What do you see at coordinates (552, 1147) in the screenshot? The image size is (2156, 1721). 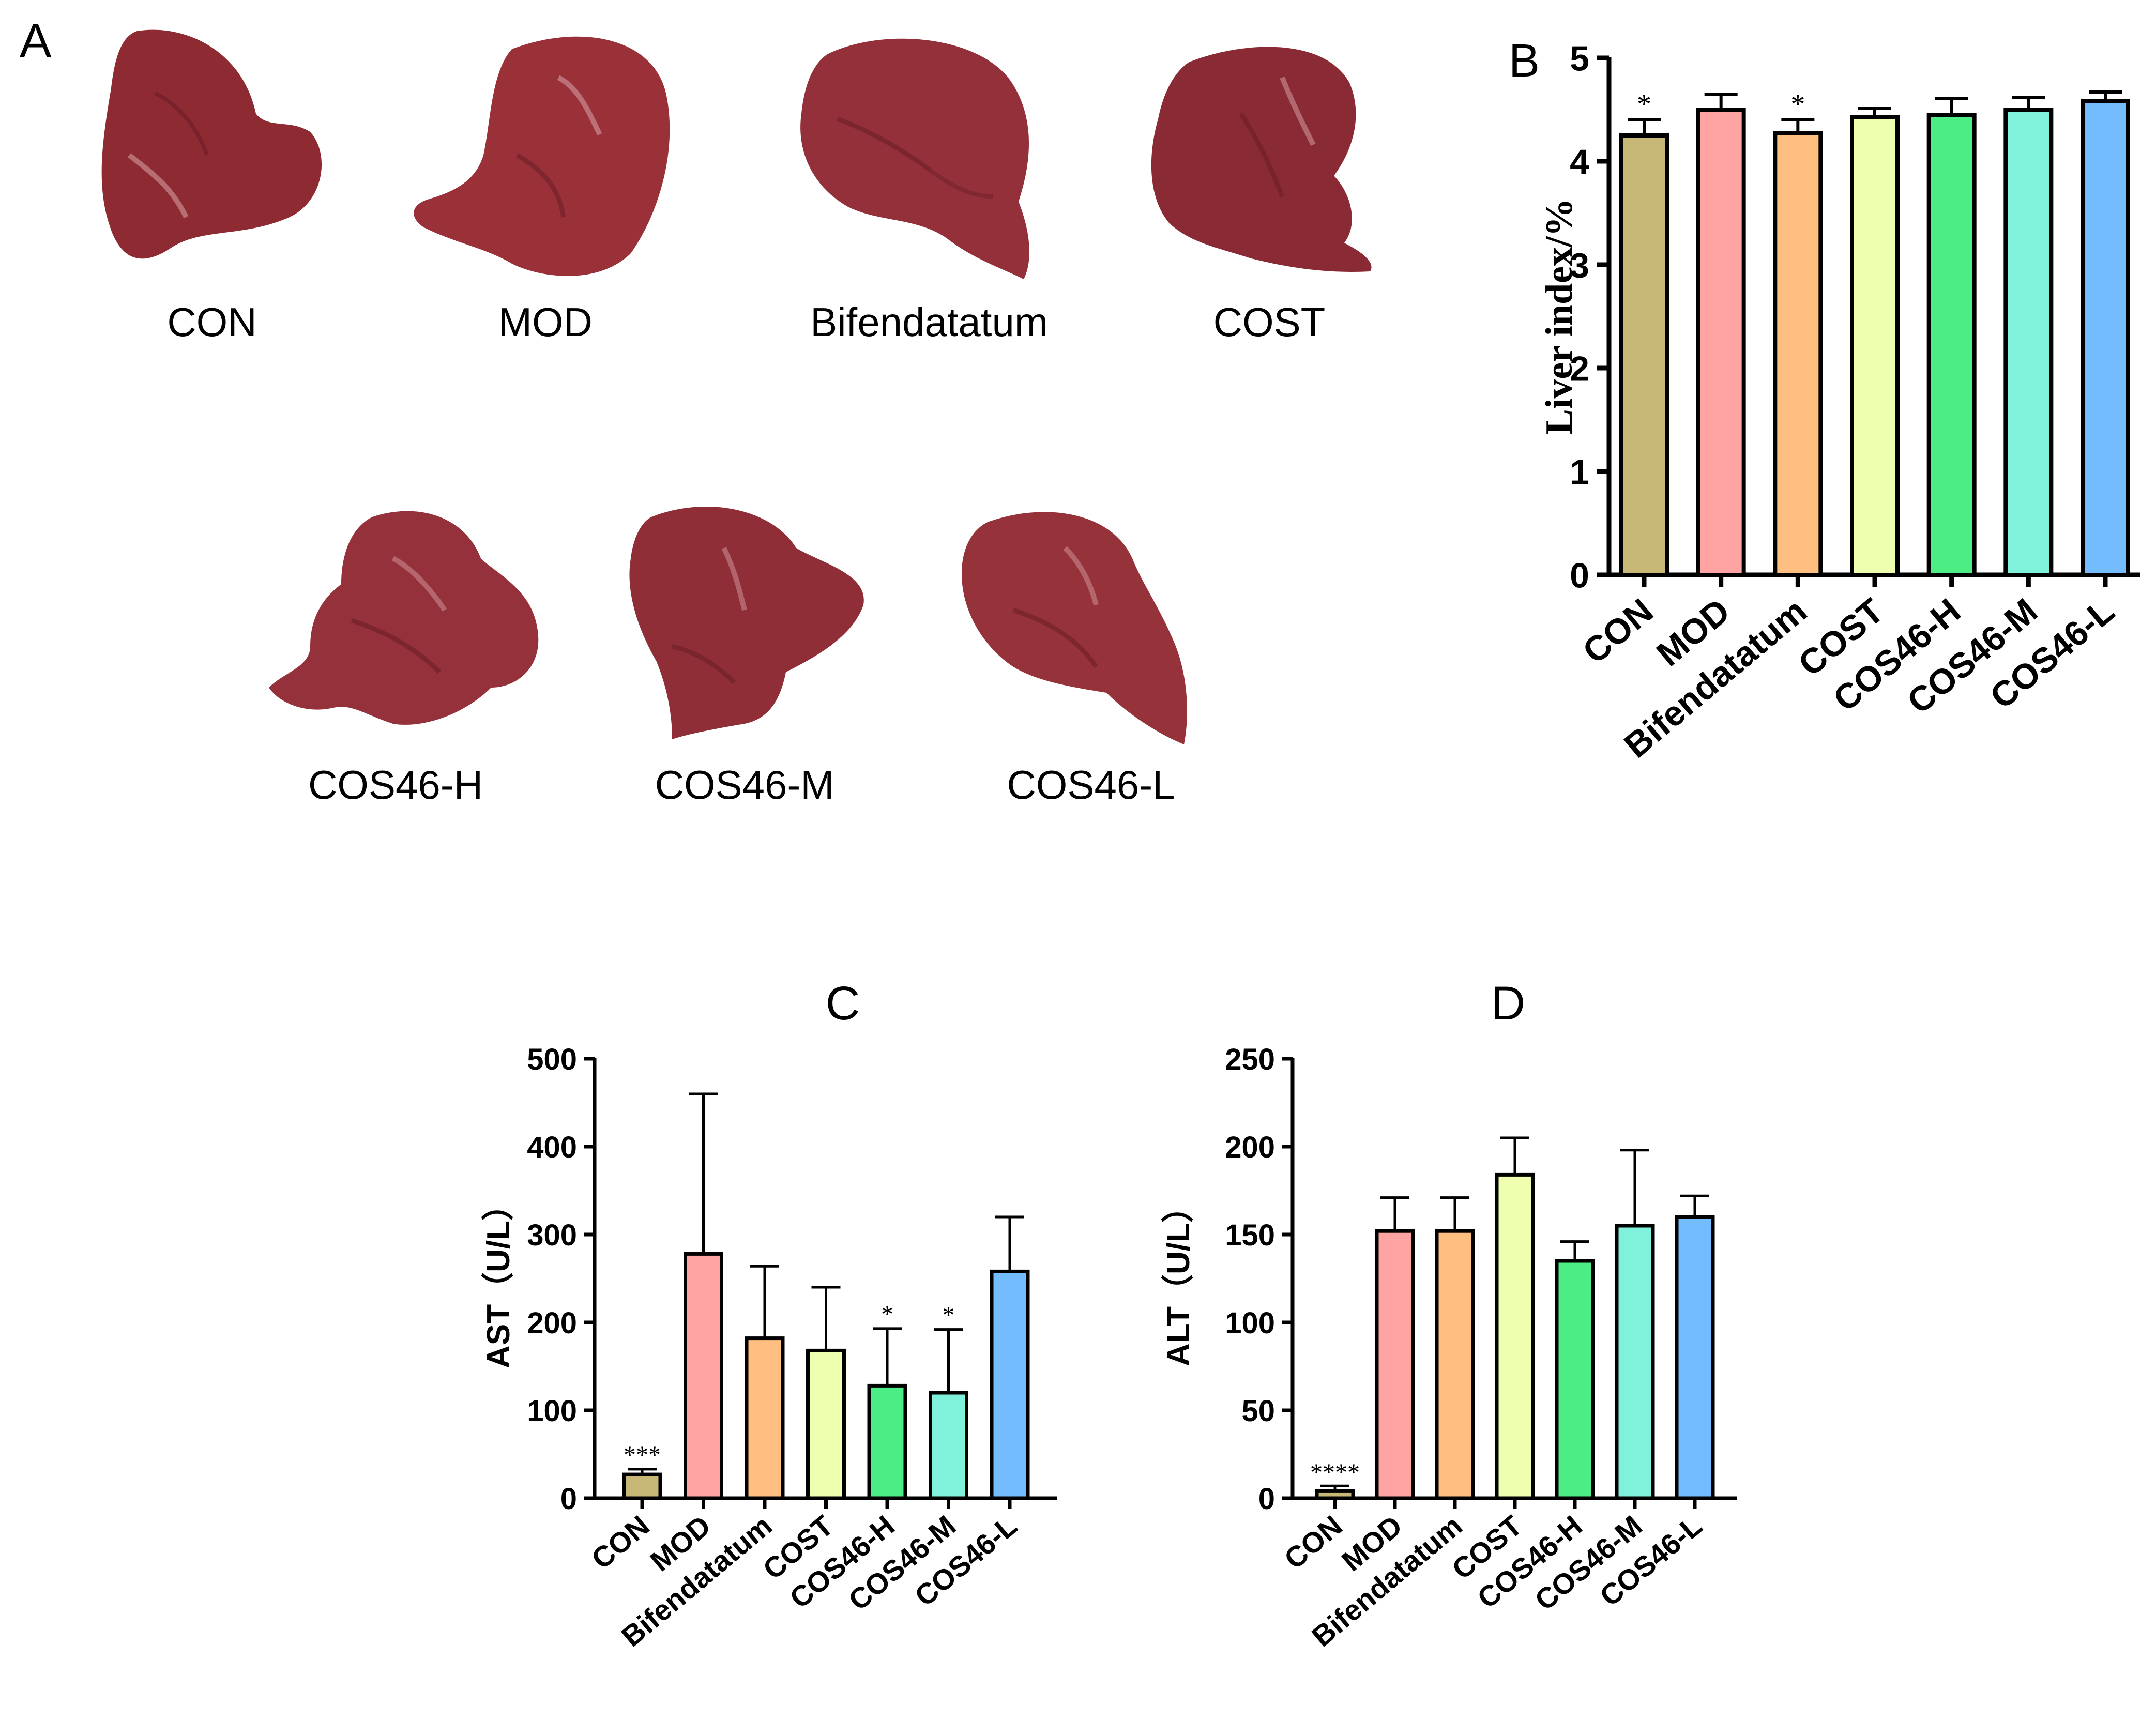 I see `y-tick-label: 400` at bounding box center [552, 1147].